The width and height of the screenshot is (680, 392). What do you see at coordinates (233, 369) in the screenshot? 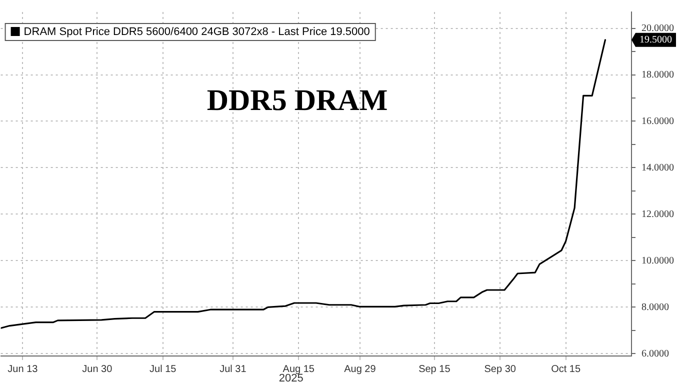
I see `x-tick-label: Jul 31` at bounding box center [233, 369].